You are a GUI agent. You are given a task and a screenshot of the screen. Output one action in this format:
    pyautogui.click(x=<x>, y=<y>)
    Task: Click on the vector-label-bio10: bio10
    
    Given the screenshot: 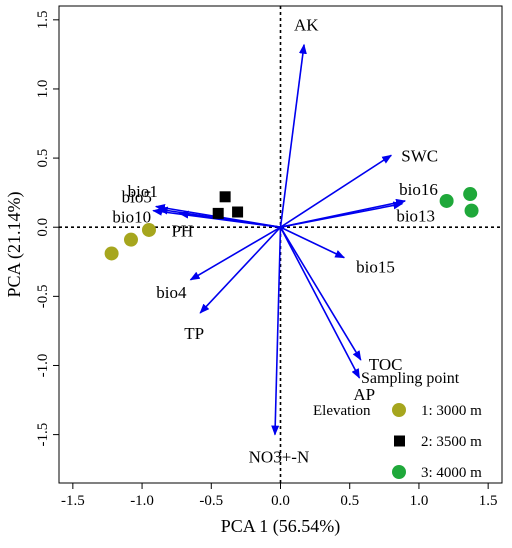 What is the action you would take?
    pyautogui.click(x=131, y=217)
    